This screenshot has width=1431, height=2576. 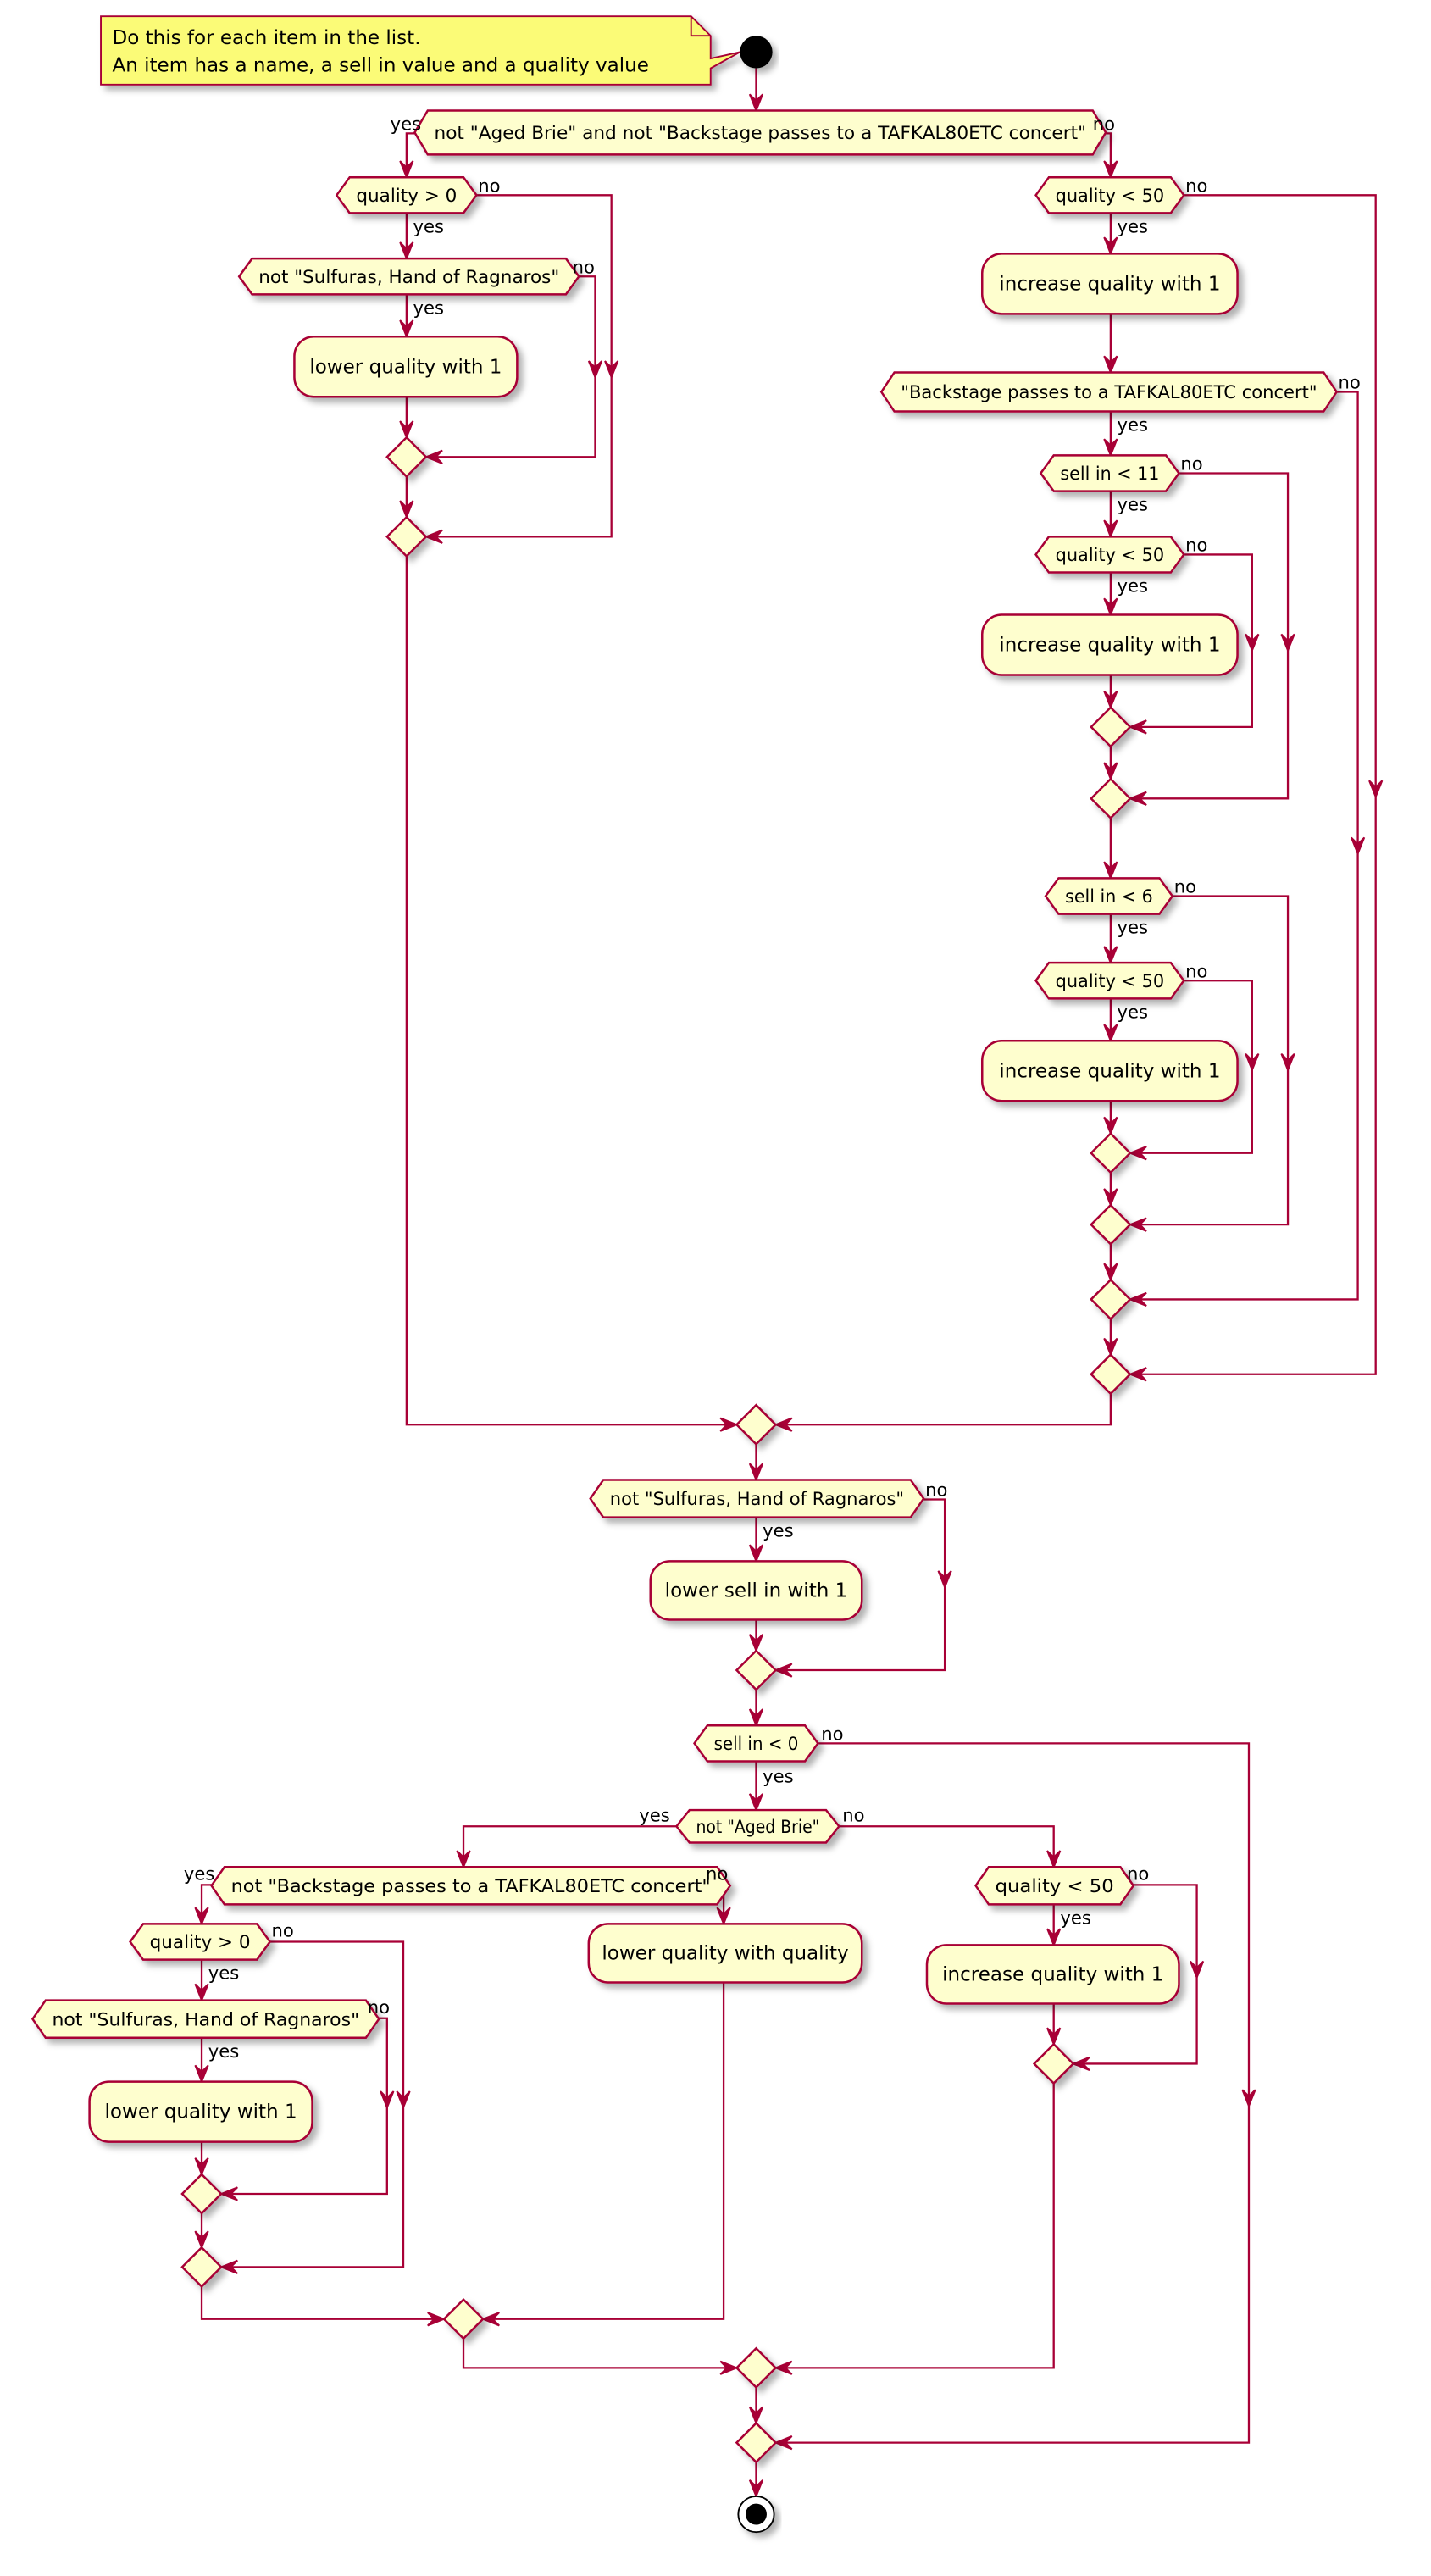 I want to click on action-label: lower quality with 1, so click(x=406, y=367).